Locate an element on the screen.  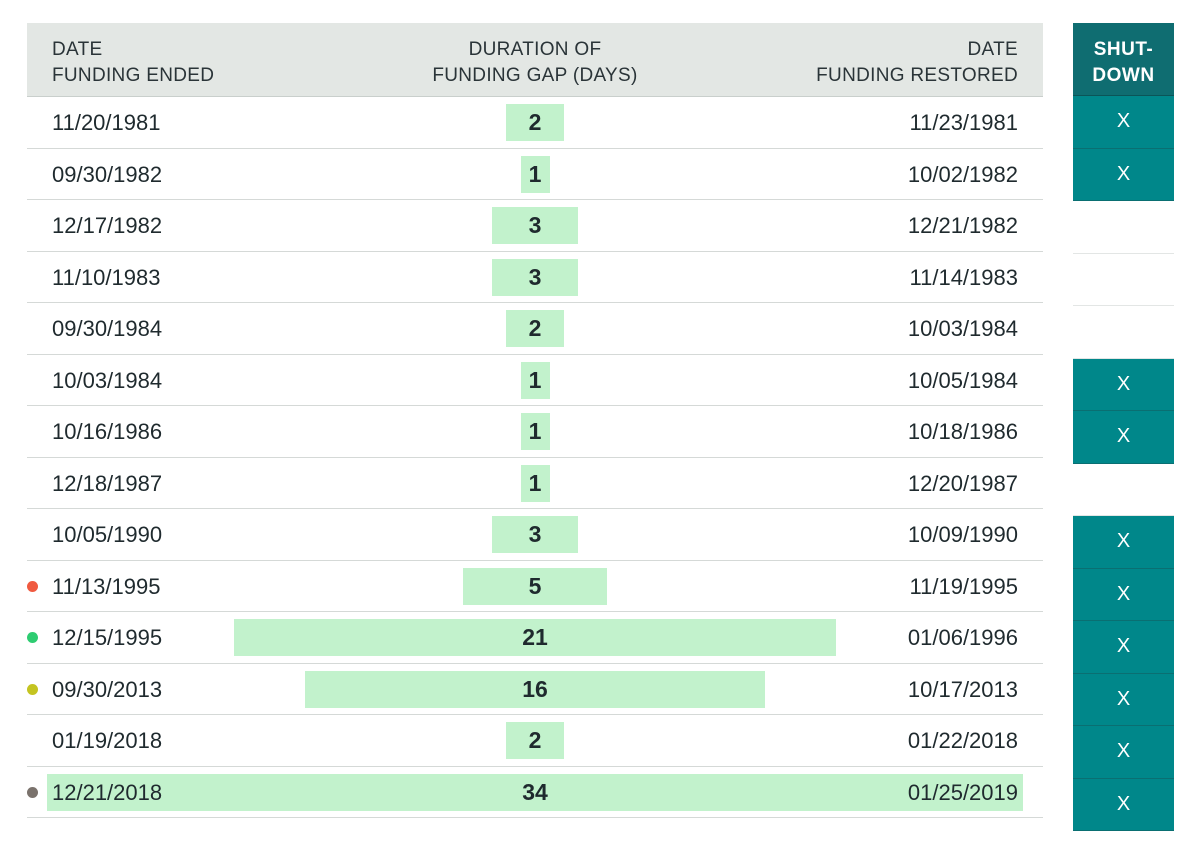
header-date-funding-ended: DATE FUNDING ENDED is located at coordinates (133, 62).